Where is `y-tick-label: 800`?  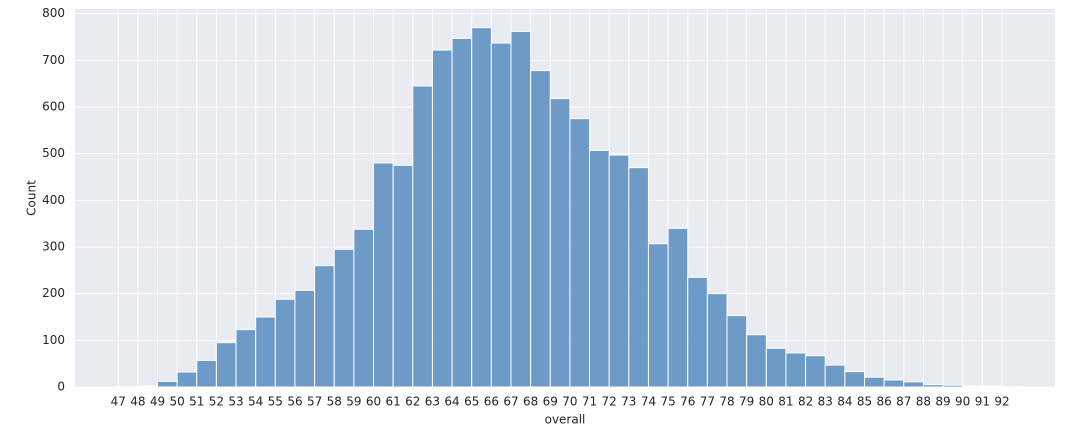
y-tick-label: 800 is located at coordinates (53, 13).